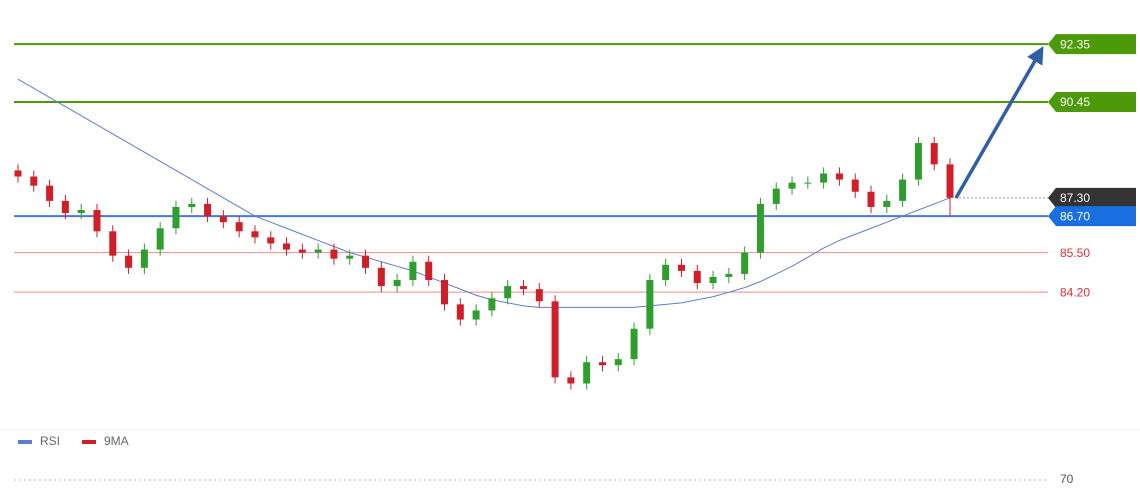  I want to click on level-label: 84.20, so click(1075, 292).